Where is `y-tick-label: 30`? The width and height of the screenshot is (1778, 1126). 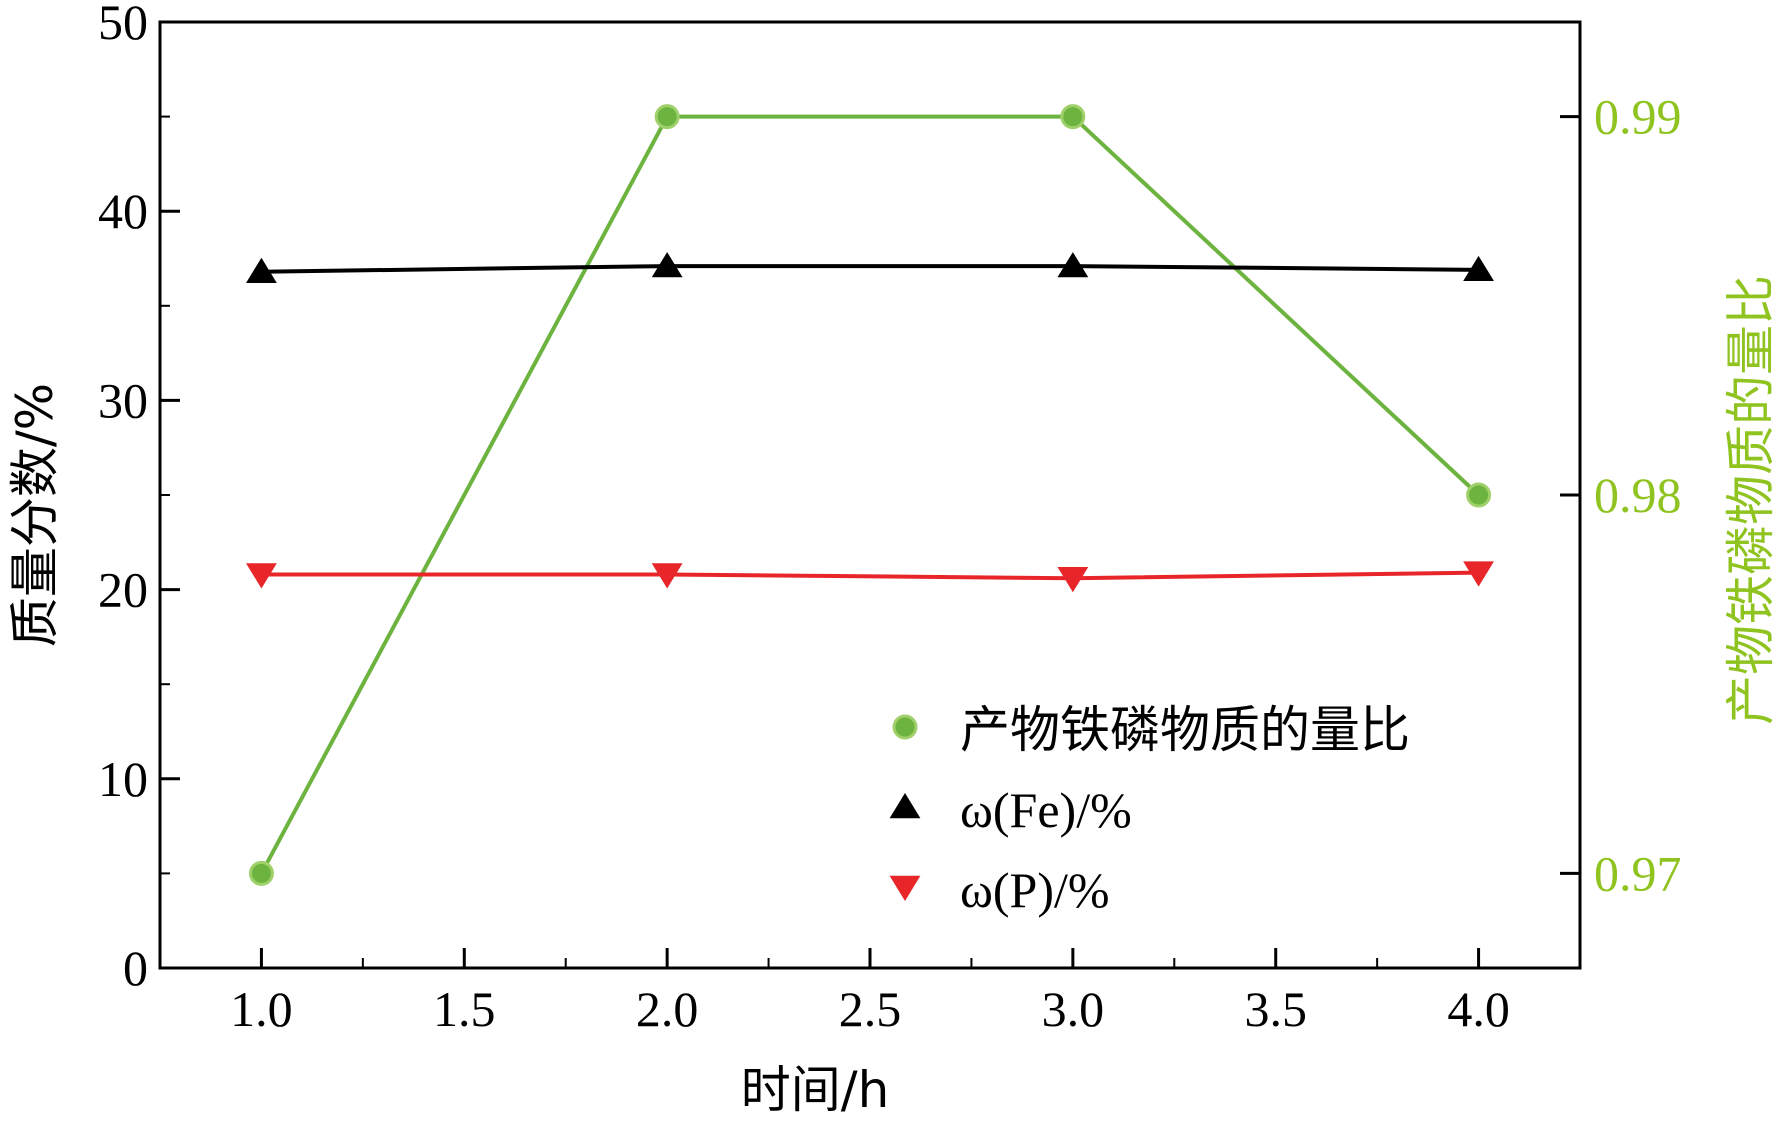
y-tick-label: 30 is located at coordinates (123, 400).